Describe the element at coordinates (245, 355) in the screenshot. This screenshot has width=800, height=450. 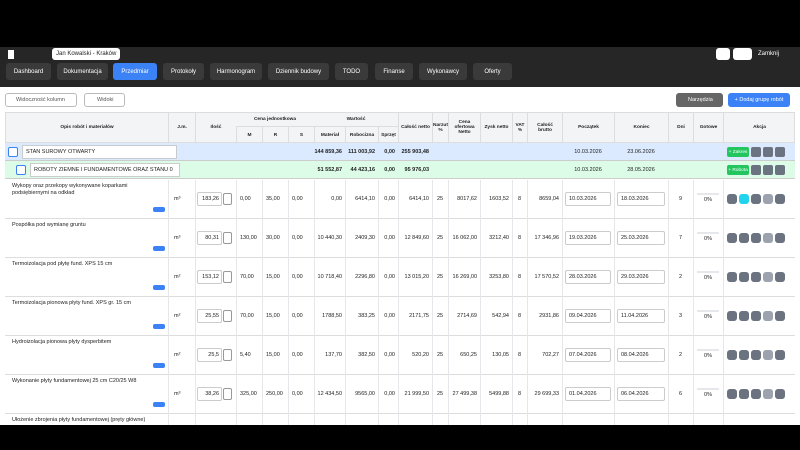
I see `price-input: 5,40` at that location.